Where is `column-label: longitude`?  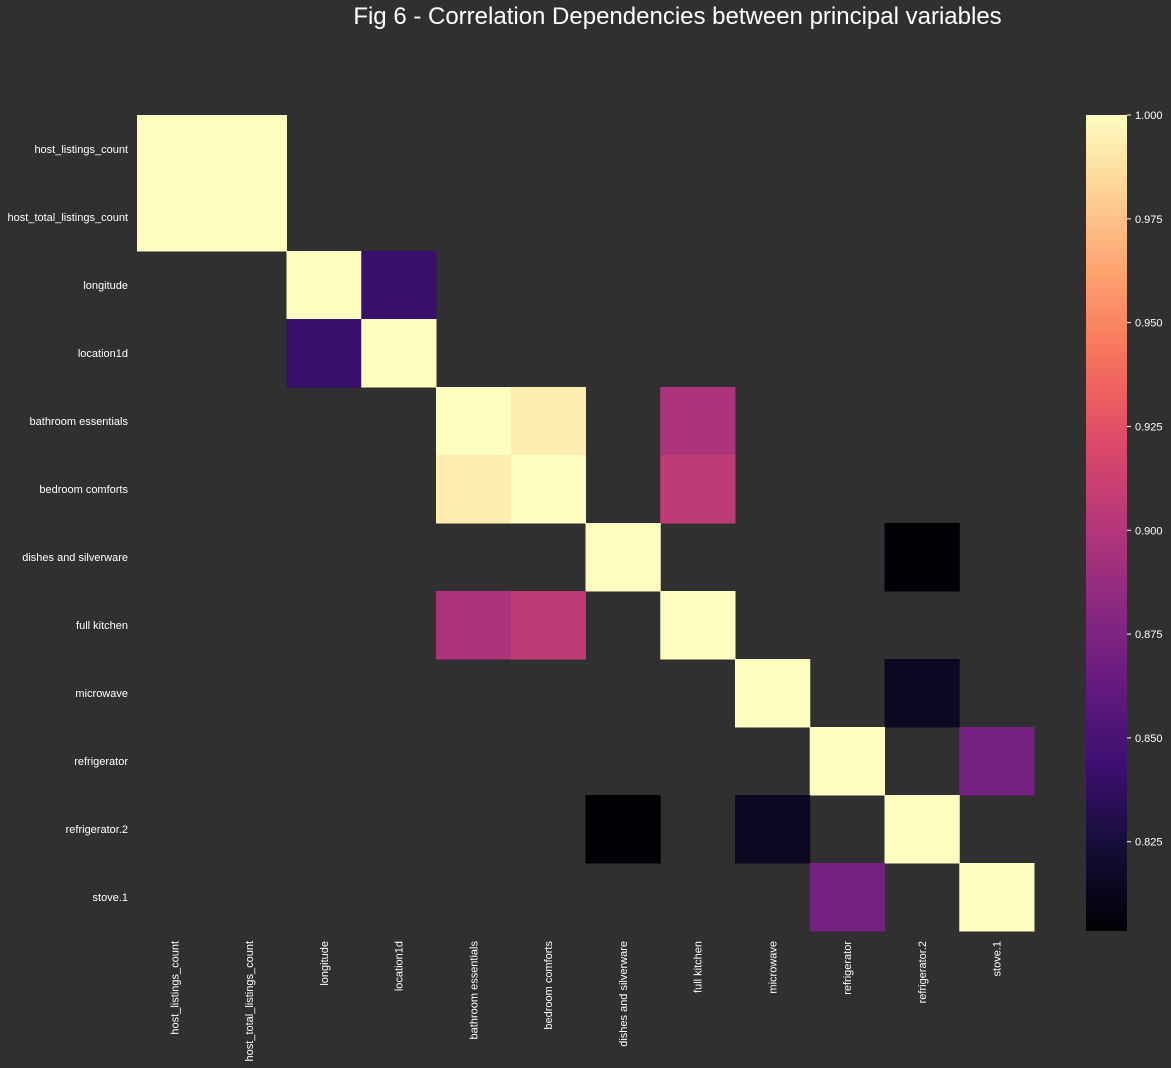
column-label: longitude is located at coordinates (325, 963).